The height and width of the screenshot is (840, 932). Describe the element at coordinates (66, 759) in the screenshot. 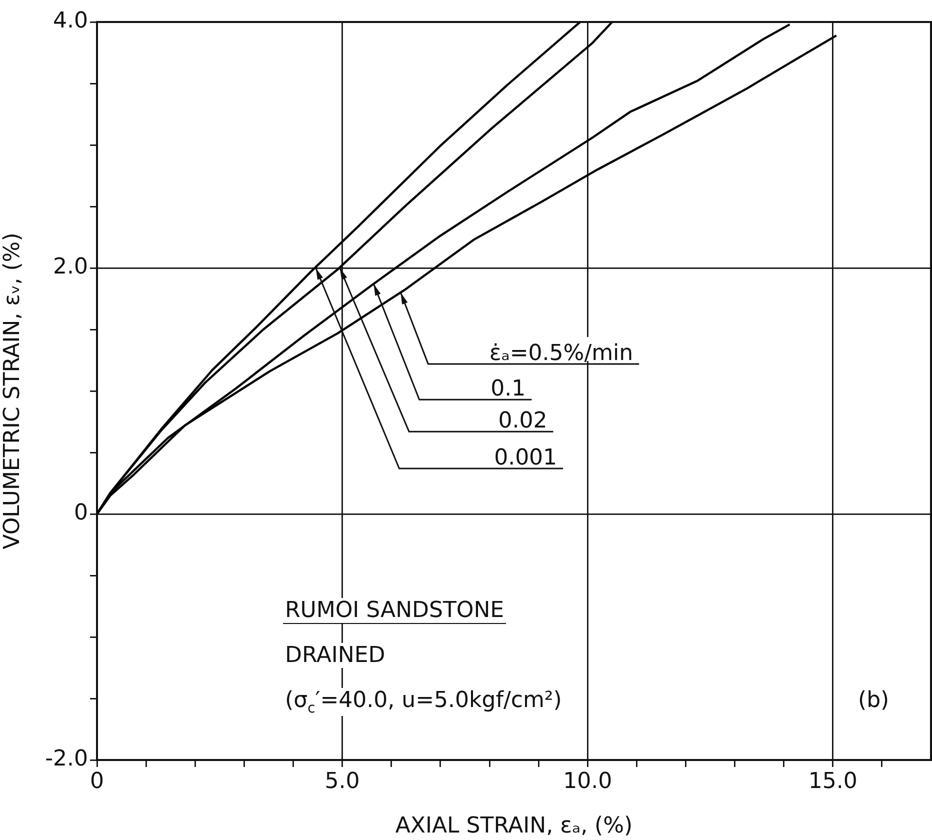

I see `y-tick-label: -2.0` at that location.